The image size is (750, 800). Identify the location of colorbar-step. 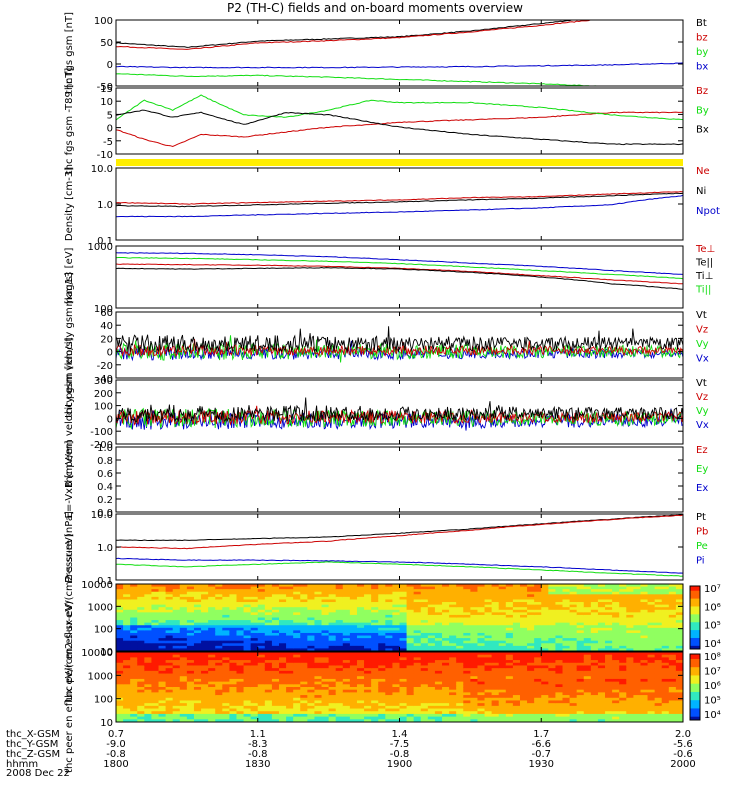
(695, 632).